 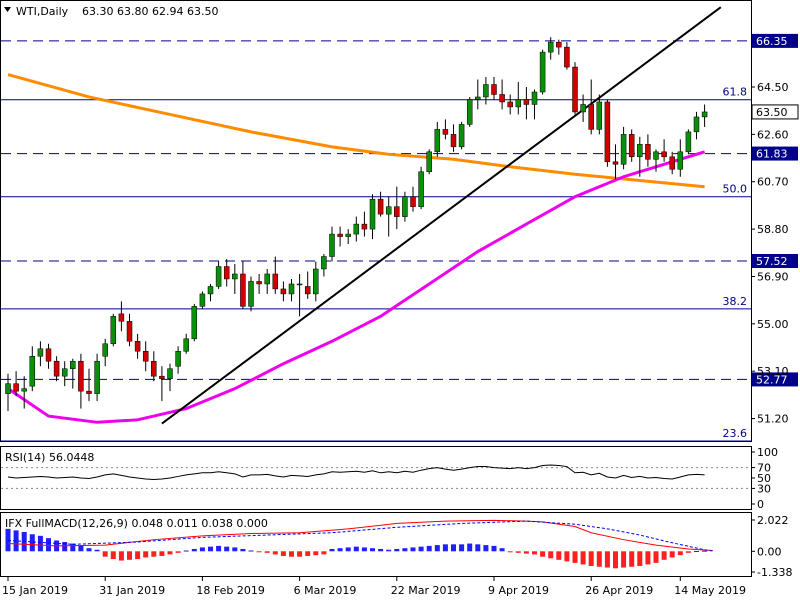 I want to click on level-price-box, so click(x=775, y=153).